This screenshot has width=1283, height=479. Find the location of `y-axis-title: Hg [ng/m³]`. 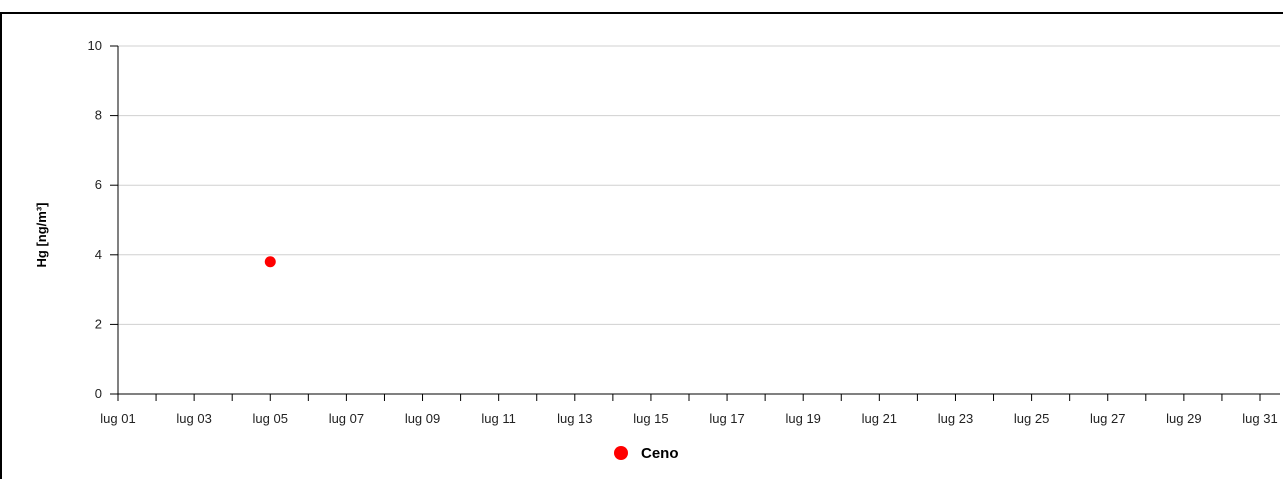

y-axis-title: Hg [ng/m³] is located at coordinates (41, 235).